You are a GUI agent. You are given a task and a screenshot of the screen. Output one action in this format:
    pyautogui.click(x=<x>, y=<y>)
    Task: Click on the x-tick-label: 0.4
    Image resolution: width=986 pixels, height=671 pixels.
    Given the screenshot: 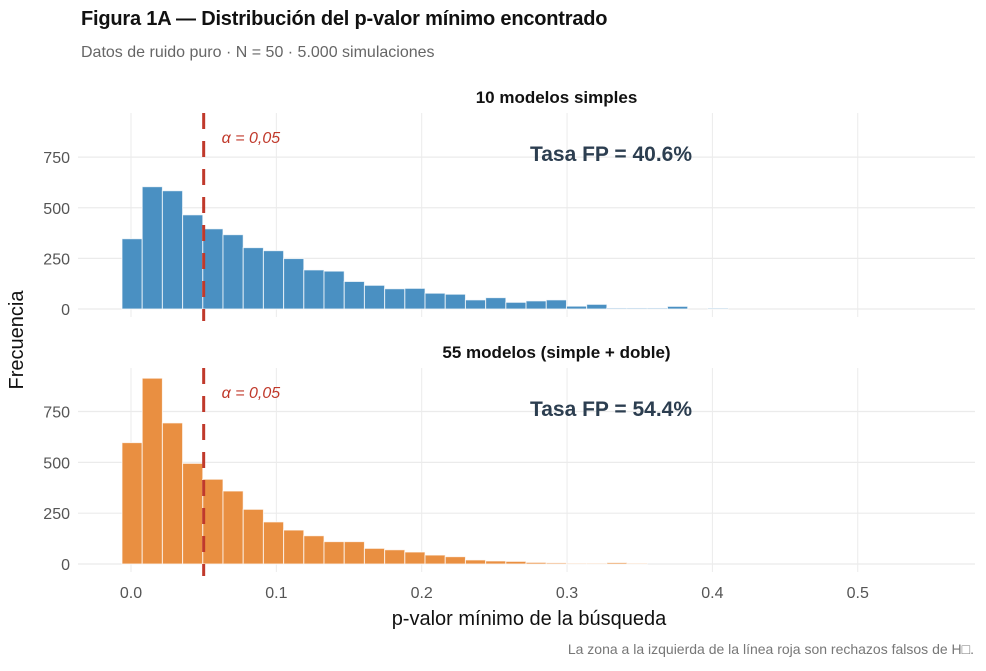 What is the action you would take?
    pyautogui.click(x=712, y=593)
    